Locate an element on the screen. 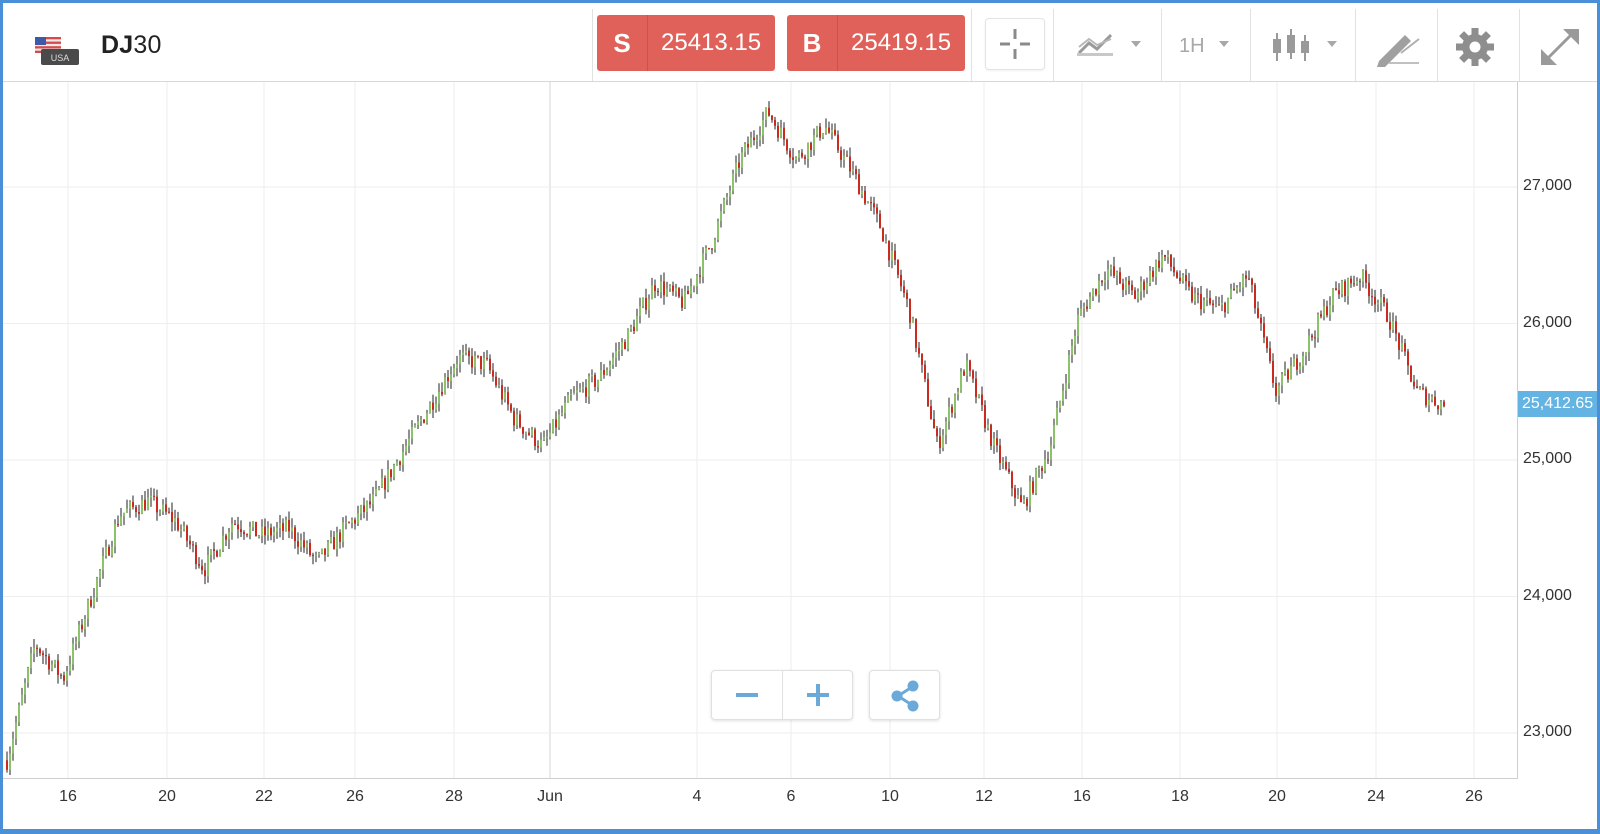  x-tick-label: 22 is located at coordinates (264, 796).